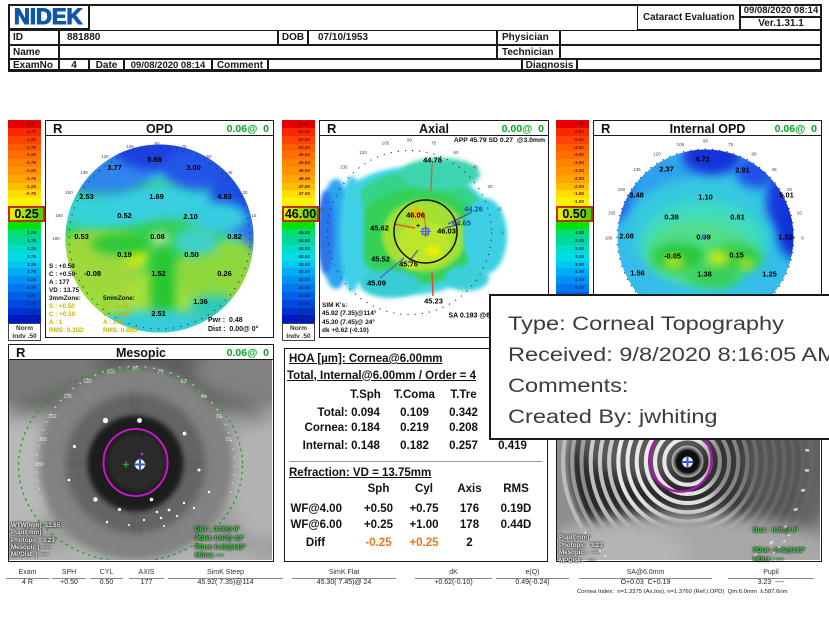 The image size is (829, 619). Describe the element at coordinates (379, 228) in the screenshot. I see `svg-text: 45.62` at that location.